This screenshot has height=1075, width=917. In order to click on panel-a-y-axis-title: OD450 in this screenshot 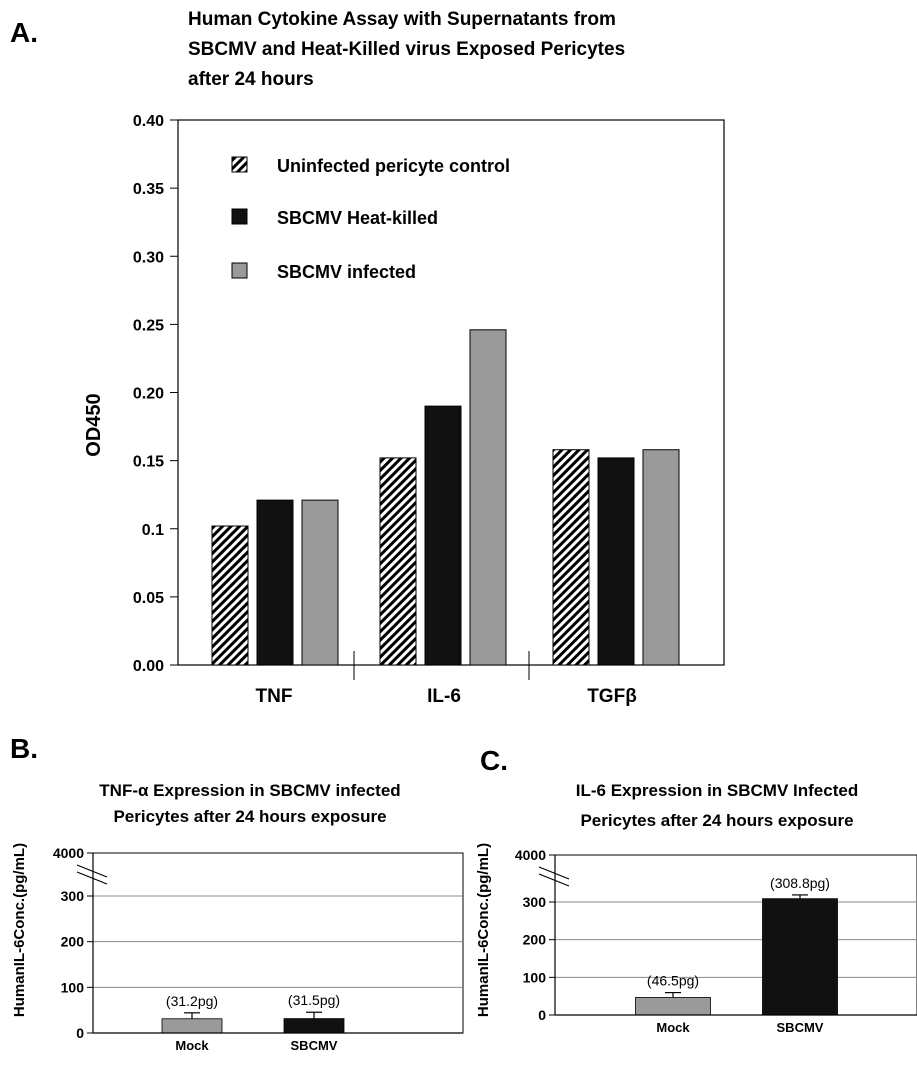, I will do `click(94, 424)`.